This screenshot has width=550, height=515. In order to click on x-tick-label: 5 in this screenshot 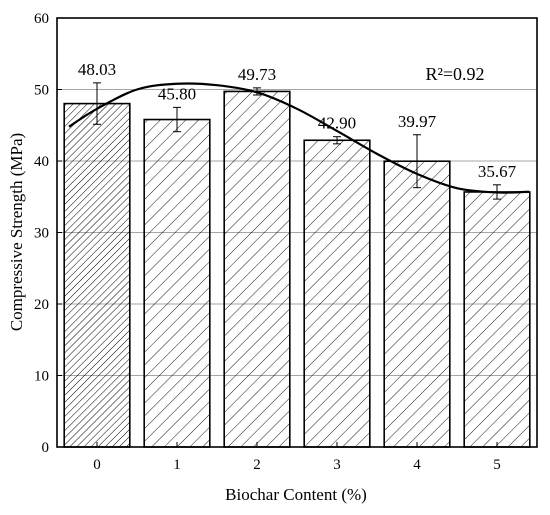, I will do `click(497, 465)`.